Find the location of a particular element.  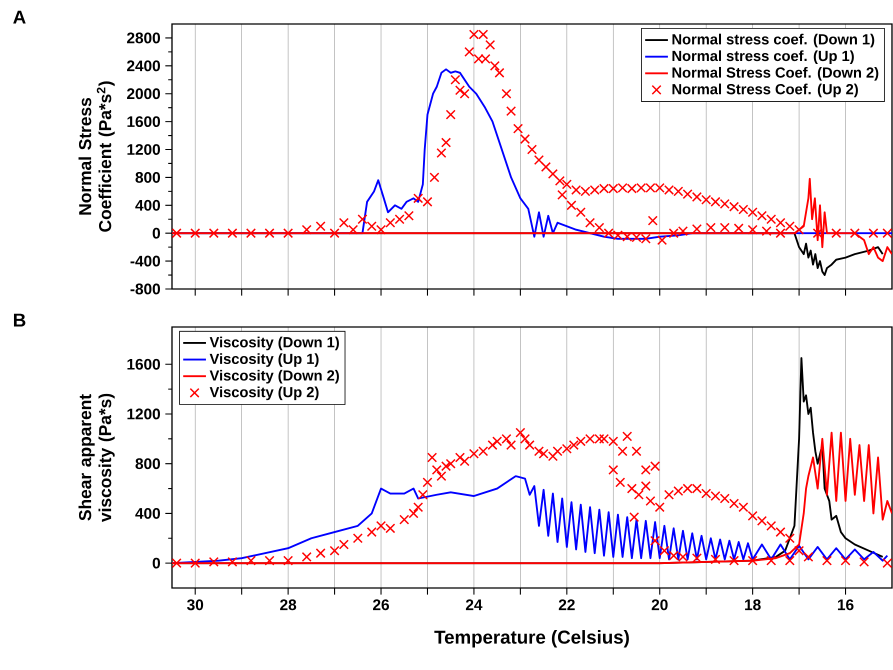

y-tick-label: 2400 is located at coordinates (143, 66).